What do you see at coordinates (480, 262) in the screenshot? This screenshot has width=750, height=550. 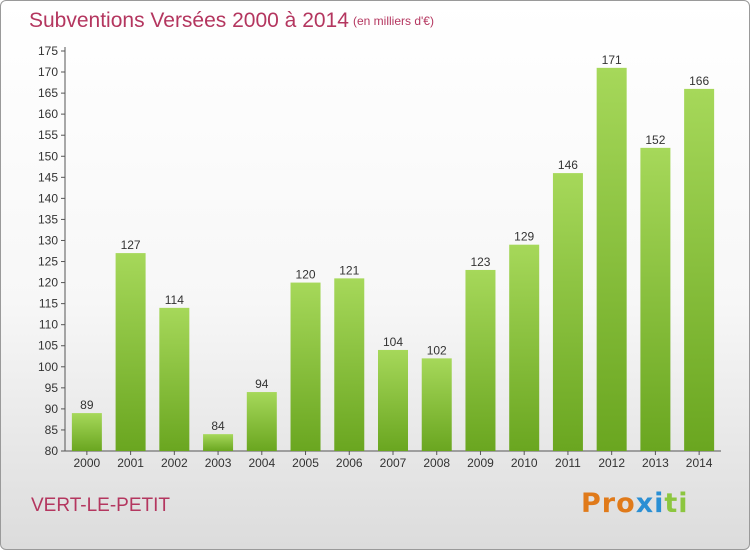 I see `bar-value-label: 123` at bounding box center [480, 262].